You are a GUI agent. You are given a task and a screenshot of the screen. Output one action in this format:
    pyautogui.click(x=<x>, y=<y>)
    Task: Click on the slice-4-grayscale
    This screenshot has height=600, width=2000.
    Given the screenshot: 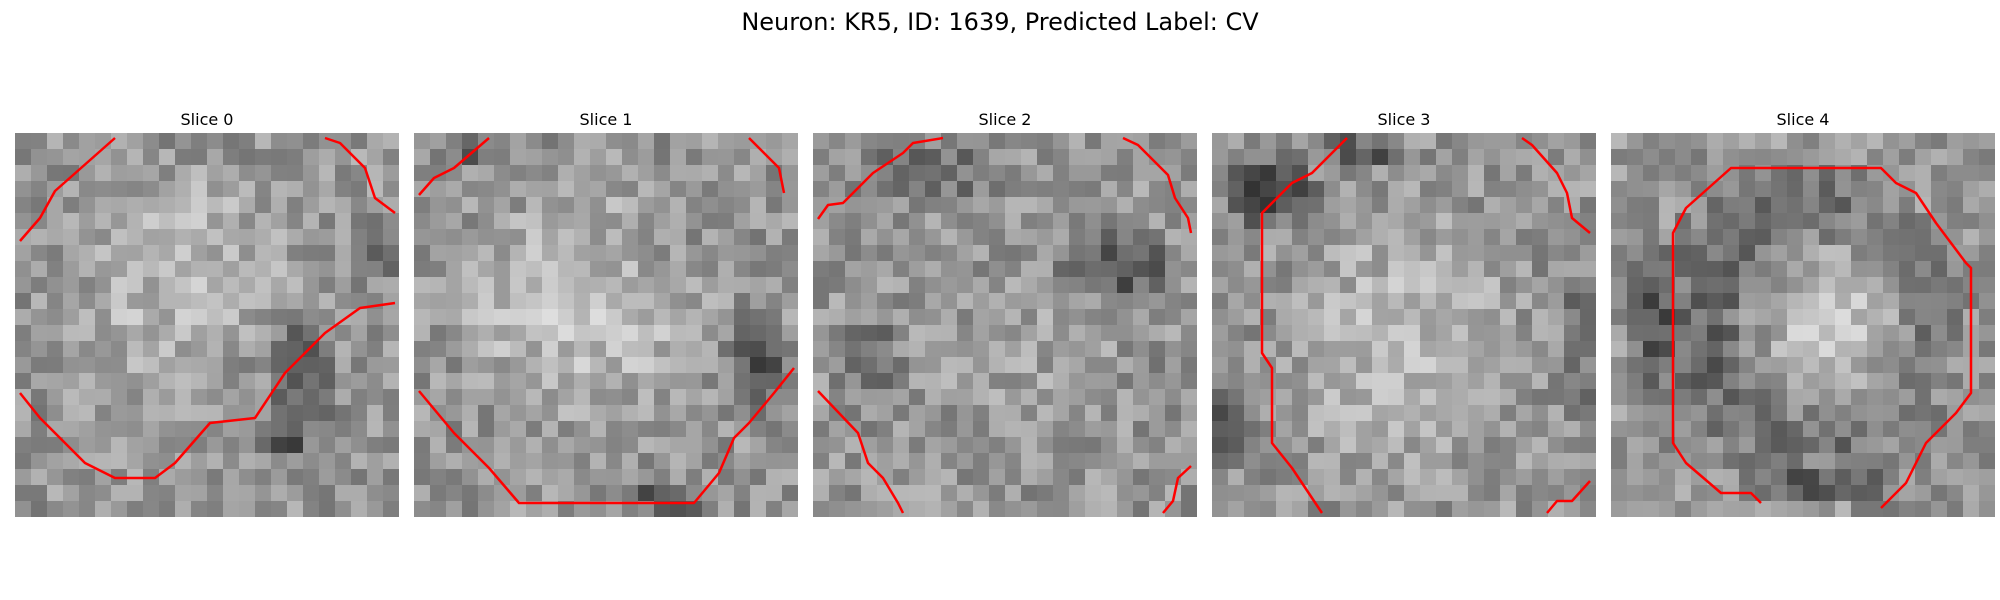 What is the action you would take?
    pyautogui.click(x=1803, y=325)
    